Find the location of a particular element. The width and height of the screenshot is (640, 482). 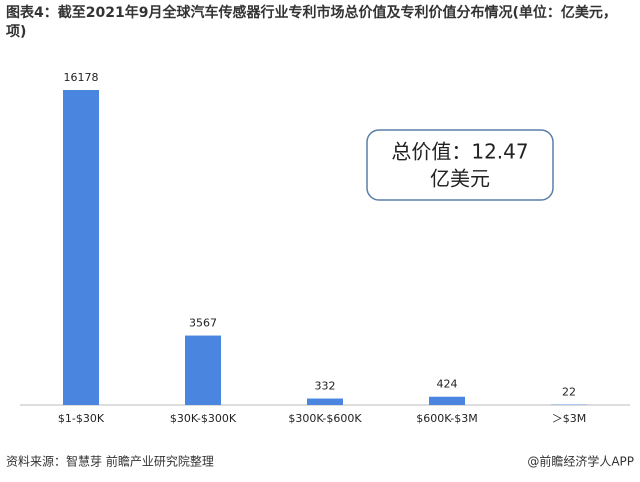

value-label: 3567 is located at coordinates (203, 323).